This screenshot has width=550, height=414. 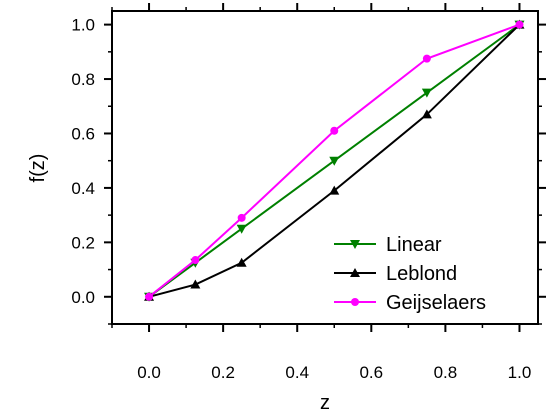 I want to click on legend-item-linear: Linear, so click(x=388, y=245).